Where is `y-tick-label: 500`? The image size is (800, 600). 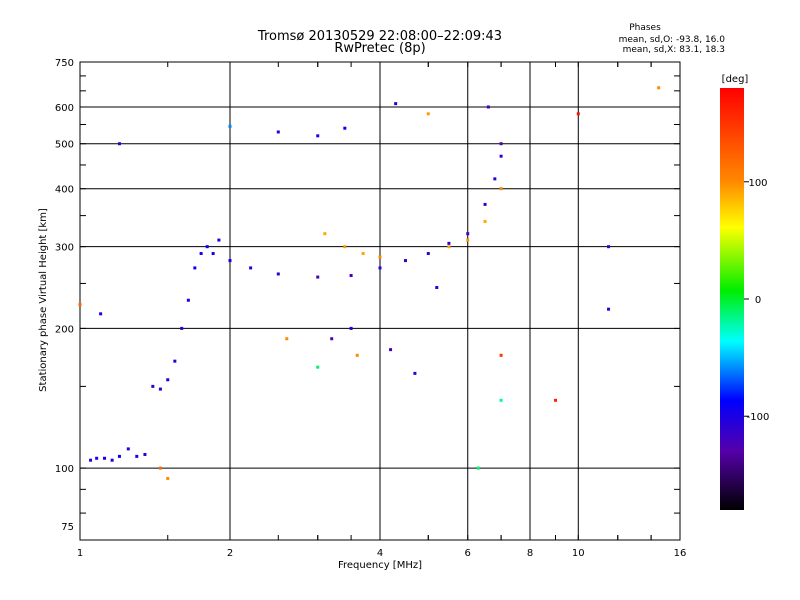 y-tick-label: 500 is located at coordinates (64, 145).